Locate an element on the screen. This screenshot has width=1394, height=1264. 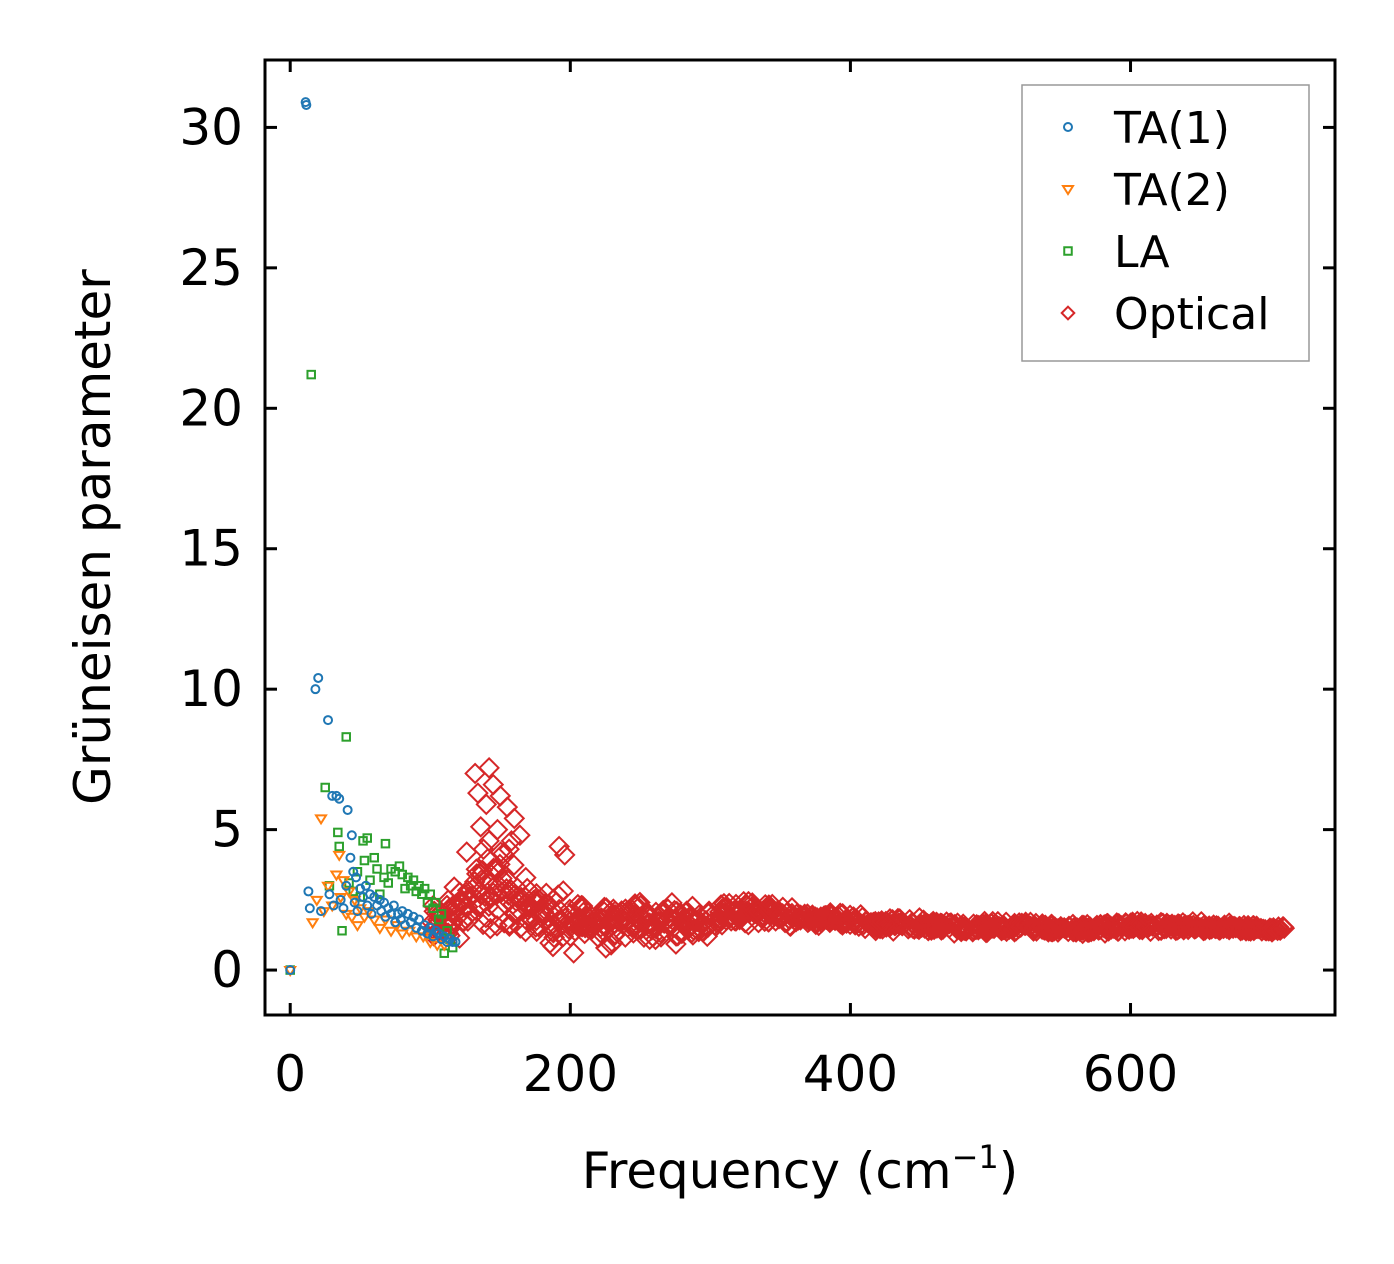
legend-marker-optical is located at coordinates (1068, 313).